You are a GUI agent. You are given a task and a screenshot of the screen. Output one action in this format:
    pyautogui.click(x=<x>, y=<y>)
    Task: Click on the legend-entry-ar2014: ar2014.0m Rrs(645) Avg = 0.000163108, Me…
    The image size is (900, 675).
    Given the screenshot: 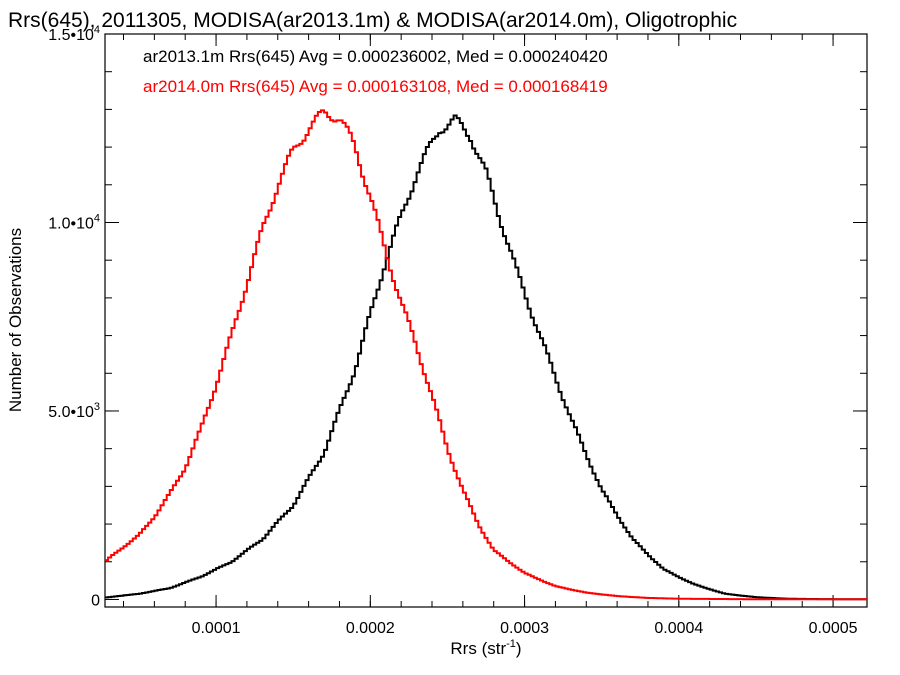 What is the action you would take?
    pyautogui.click(x=375, y=86)
    